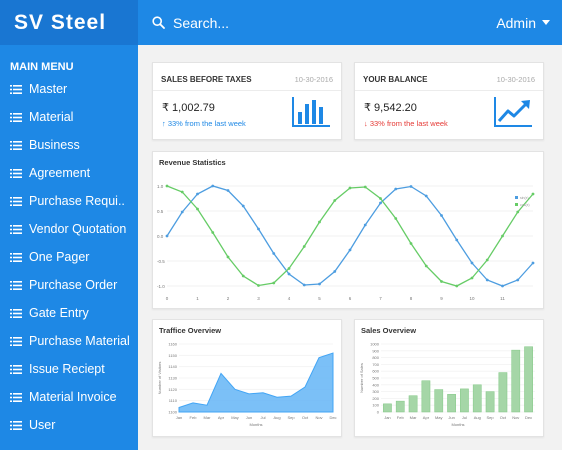 This screenshot has width=562, height=450. What do you see at coordinates (69, 229) in the screenshot?
I see `sidebar-item: Vendor Quotation` at bounding box center [69, 229].